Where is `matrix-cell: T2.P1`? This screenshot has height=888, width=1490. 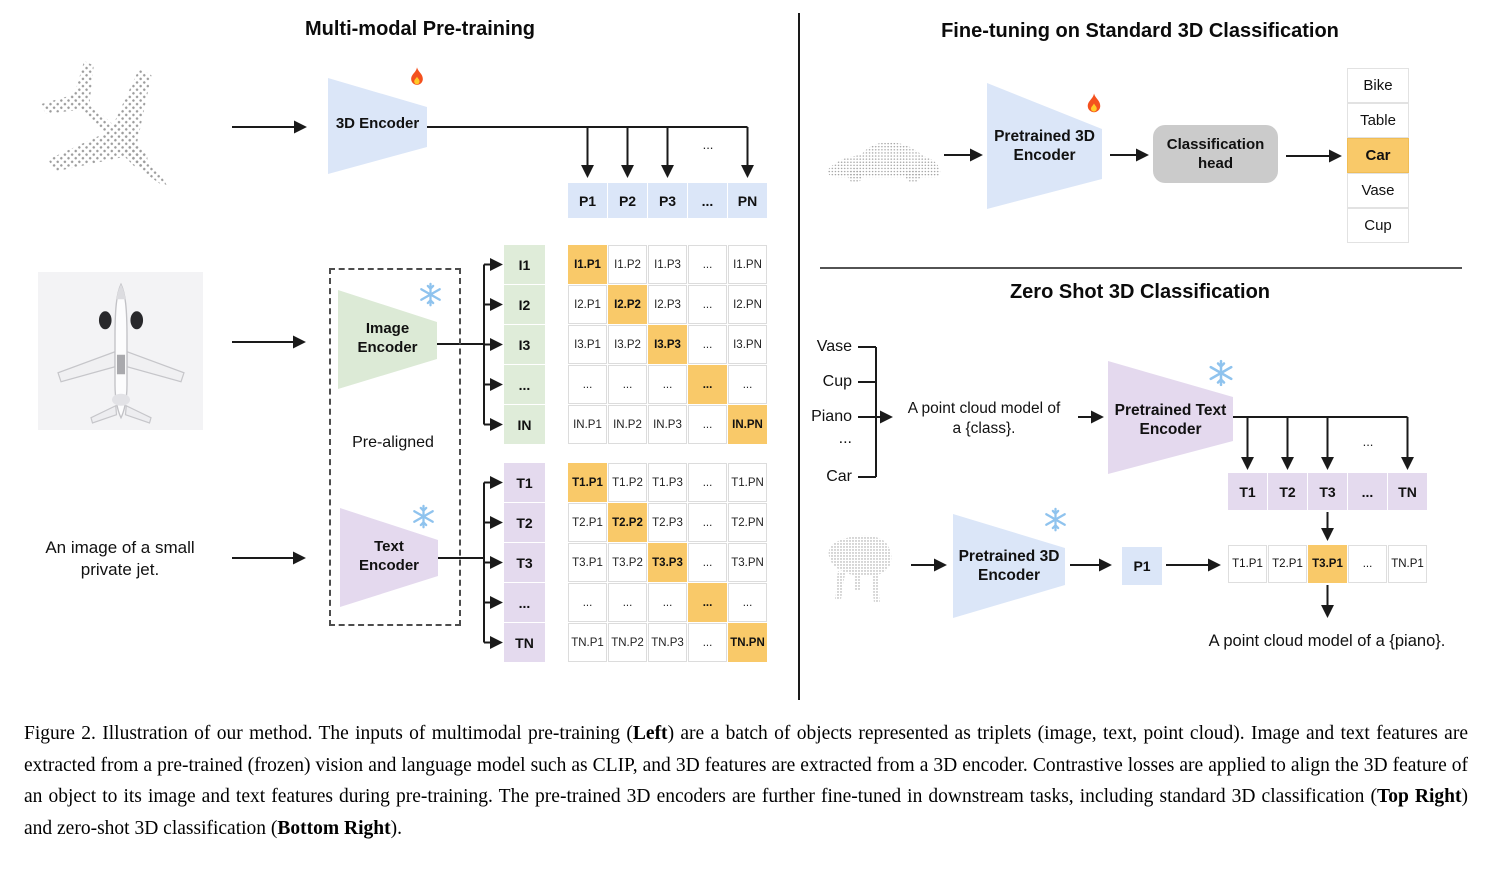 matrix-cell: T2.P1 is located at coordinates (587, 522).